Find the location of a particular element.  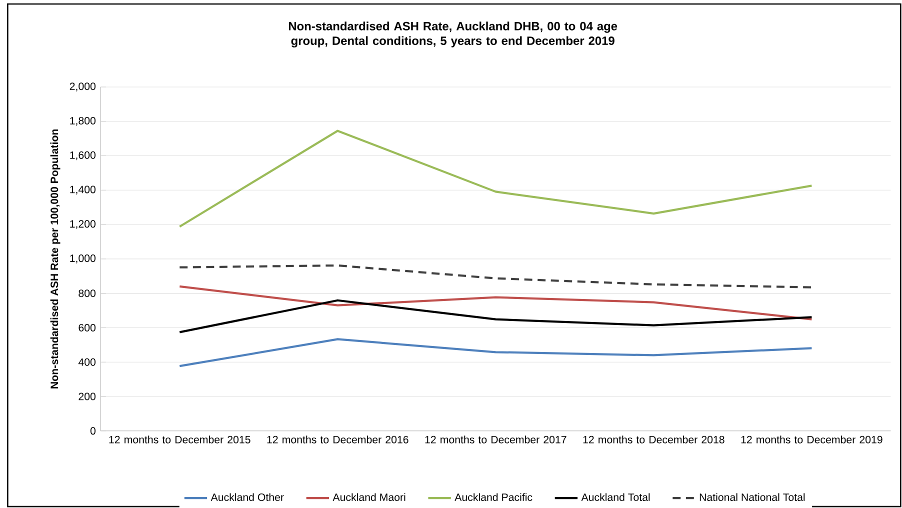

y-tick-label: 200 is located at coordinates (87, 396).